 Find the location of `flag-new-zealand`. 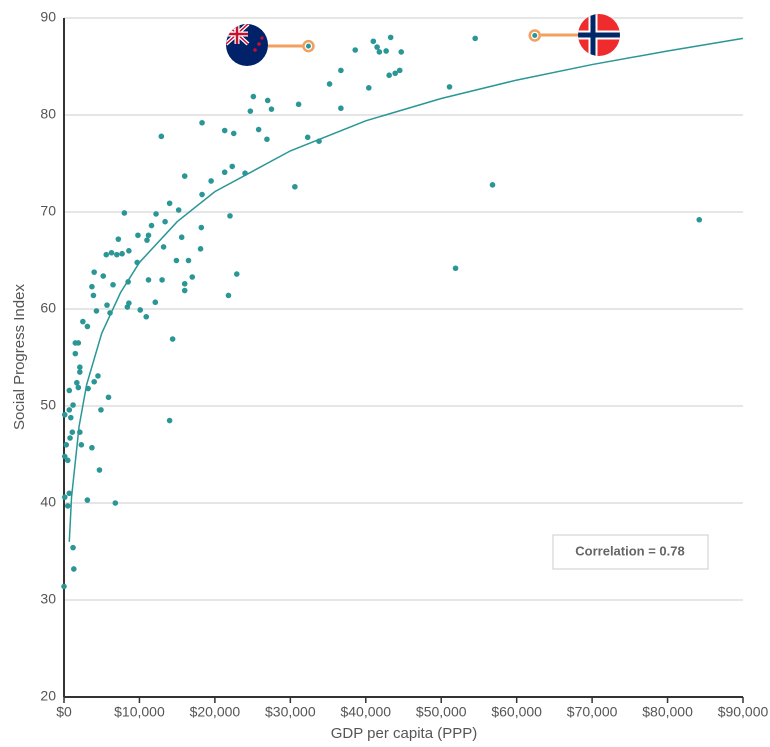

flag-new-zealand is located at coordinates (247, 45).